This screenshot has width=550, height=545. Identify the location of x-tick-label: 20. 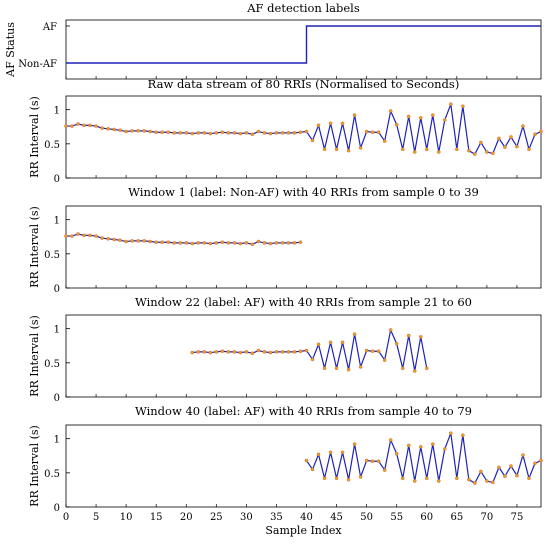
(186, 517).